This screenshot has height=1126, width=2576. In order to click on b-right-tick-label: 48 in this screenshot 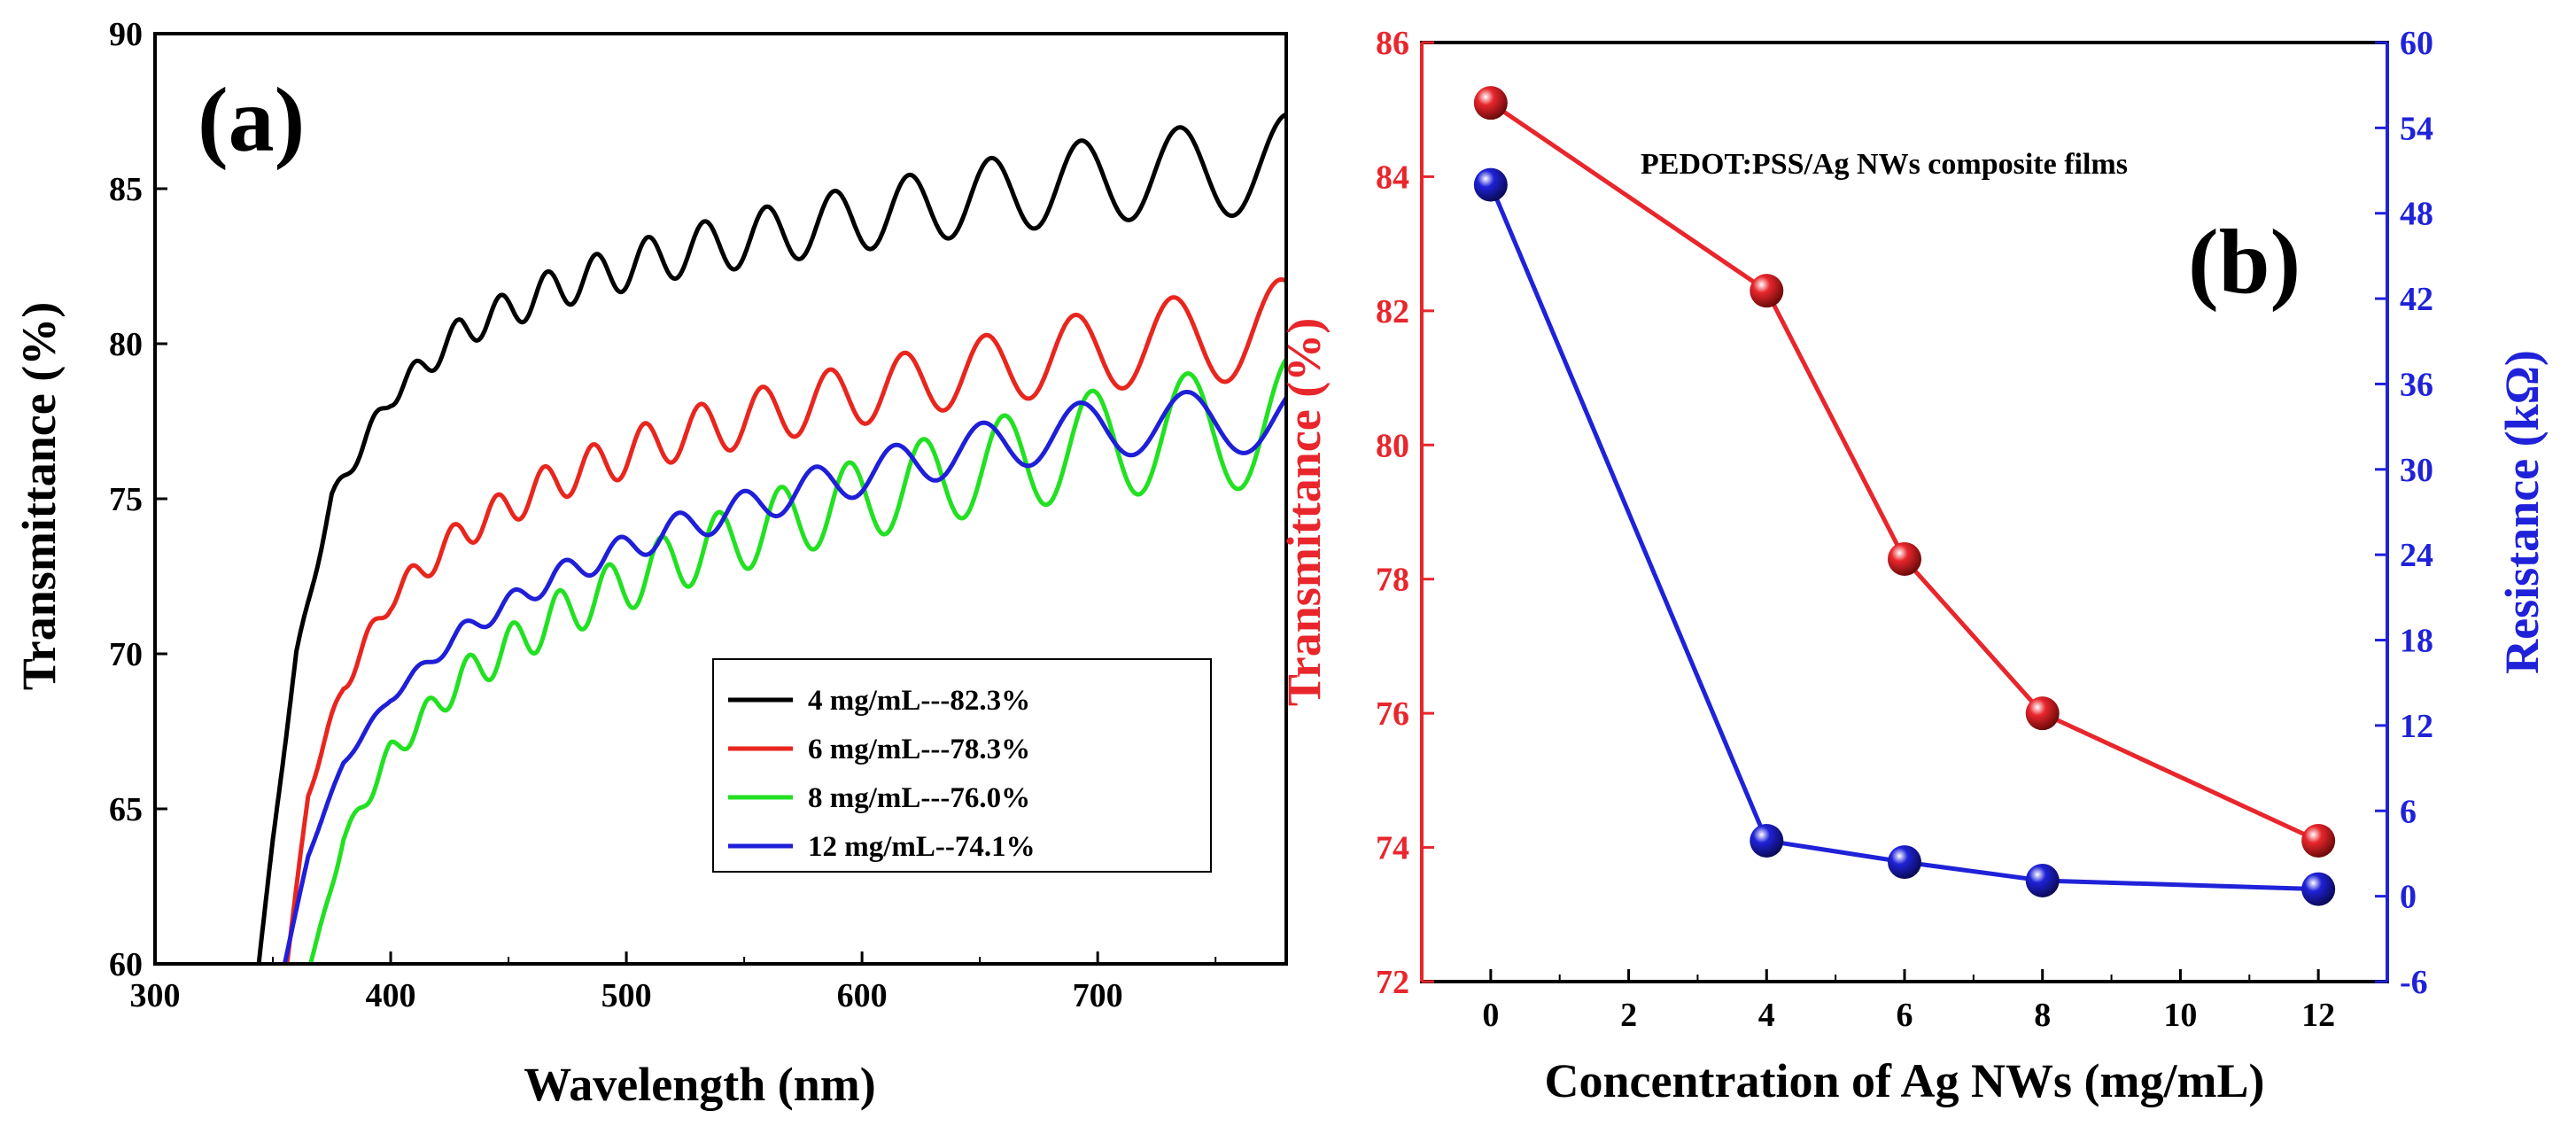, I will do `click(2416, 214)`.